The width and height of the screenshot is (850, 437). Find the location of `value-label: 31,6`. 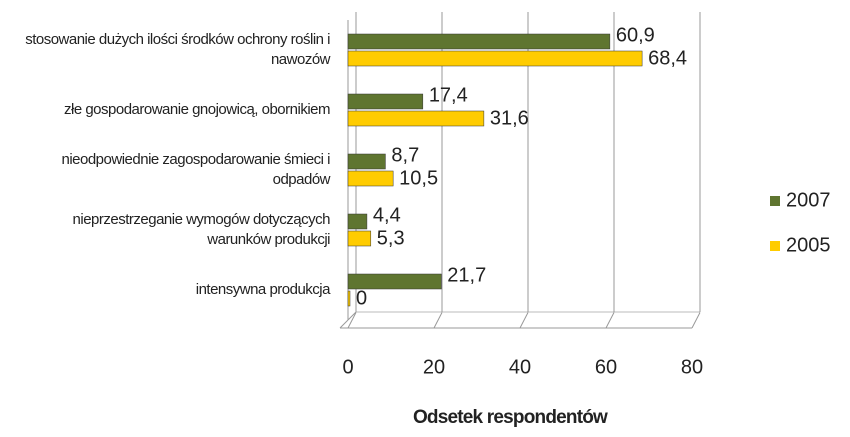

value-label: 31,6 is located at coordinates (509, 118).